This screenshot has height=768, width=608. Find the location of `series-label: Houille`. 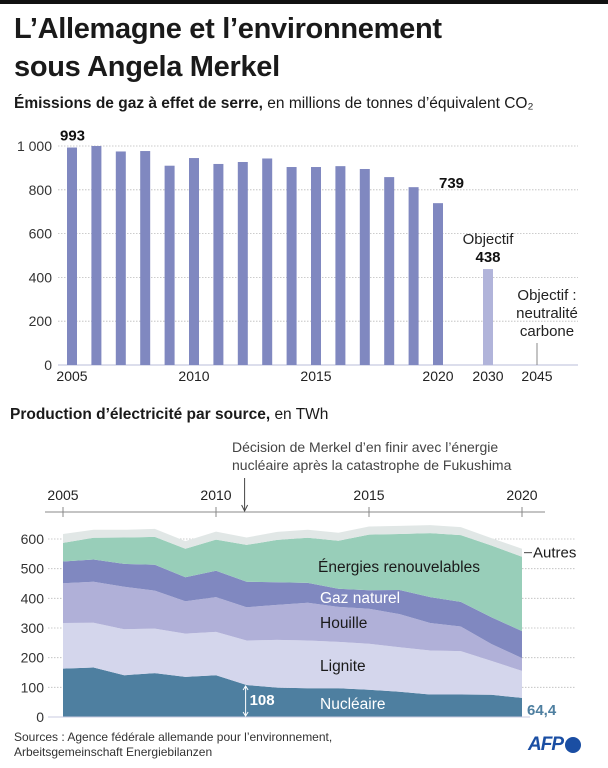

series-label: Houille is located at coordinates (343, 623).